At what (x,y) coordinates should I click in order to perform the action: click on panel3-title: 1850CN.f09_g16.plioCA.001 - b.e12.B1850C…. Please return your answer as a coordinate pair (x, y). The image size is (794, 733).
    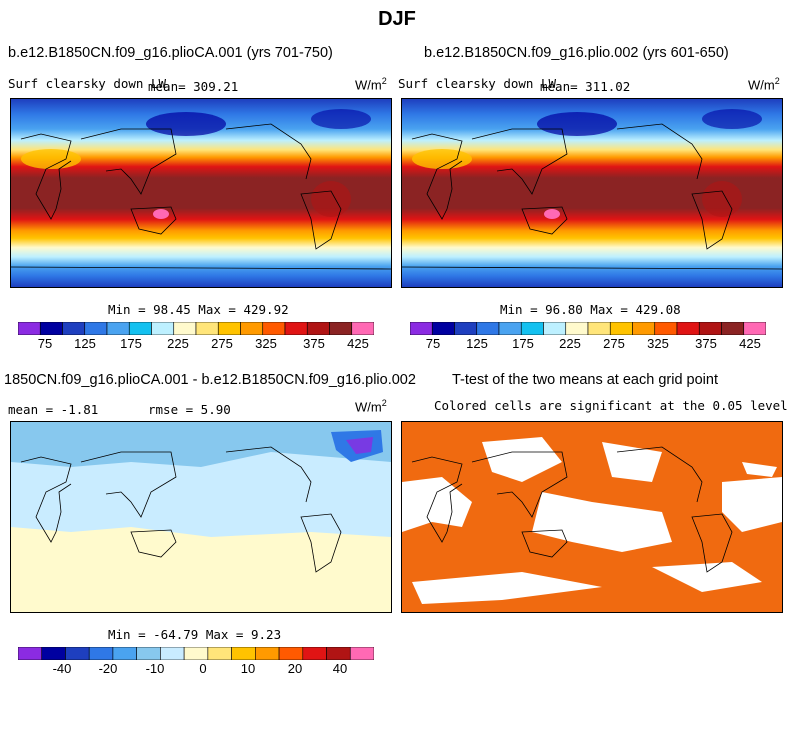
    Looking at the image, I should click on (210, 380).